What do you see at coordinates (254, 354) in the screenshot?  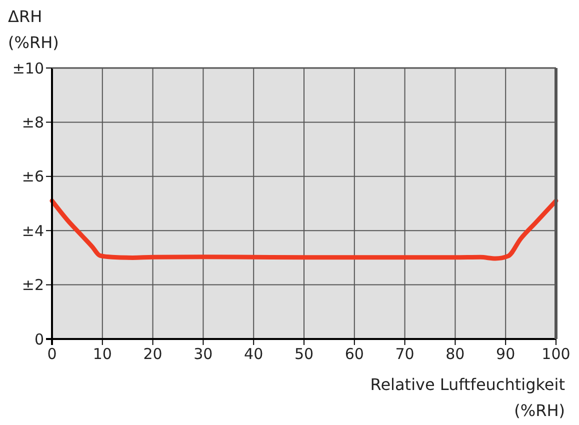 I see `x-tick-label: 40` at bounding box center [254, 354].